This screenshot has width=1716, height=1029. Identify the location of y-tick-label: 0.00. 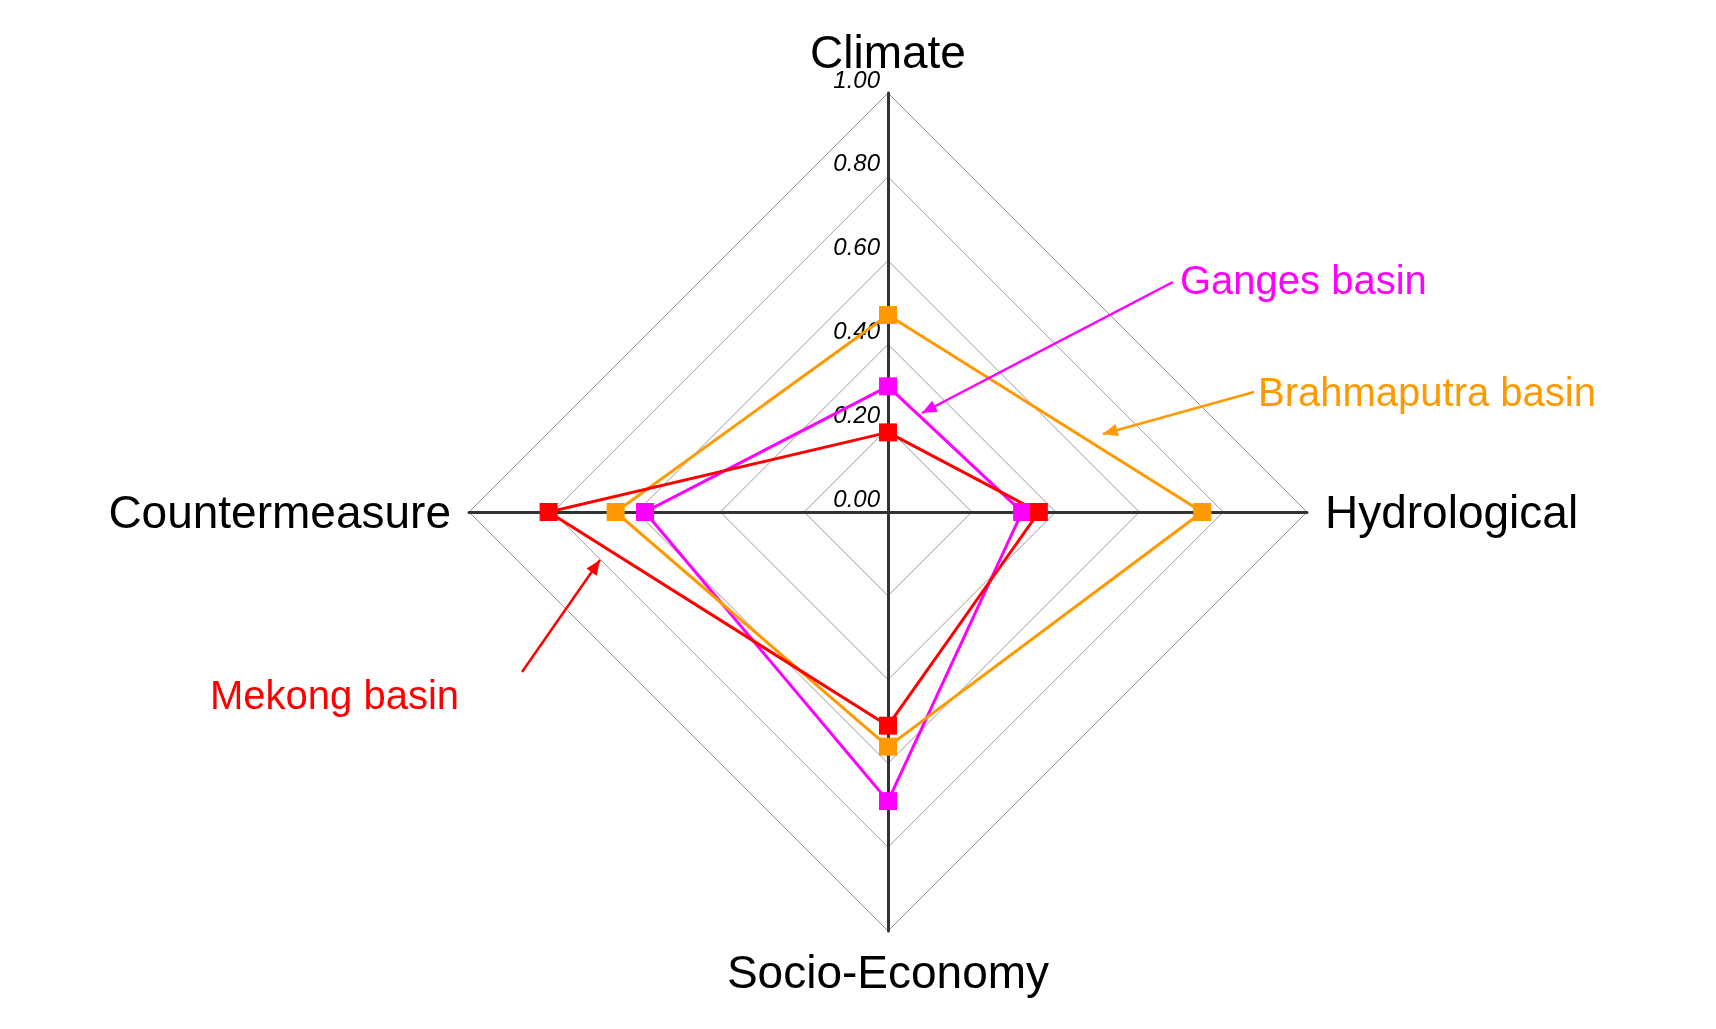
(857, 498).